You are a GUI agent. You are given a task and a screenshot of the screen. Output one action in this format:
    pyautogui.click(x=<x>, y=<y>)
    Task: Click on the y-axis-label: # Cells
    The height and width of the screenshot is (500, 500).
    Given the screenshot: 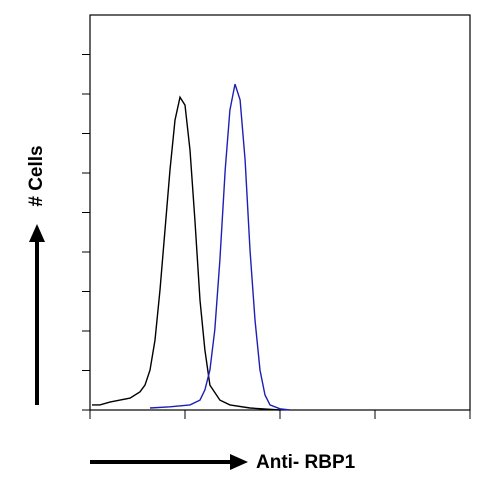 What is the action you would take?
    pyautogui.click(x=36, y=175)
    